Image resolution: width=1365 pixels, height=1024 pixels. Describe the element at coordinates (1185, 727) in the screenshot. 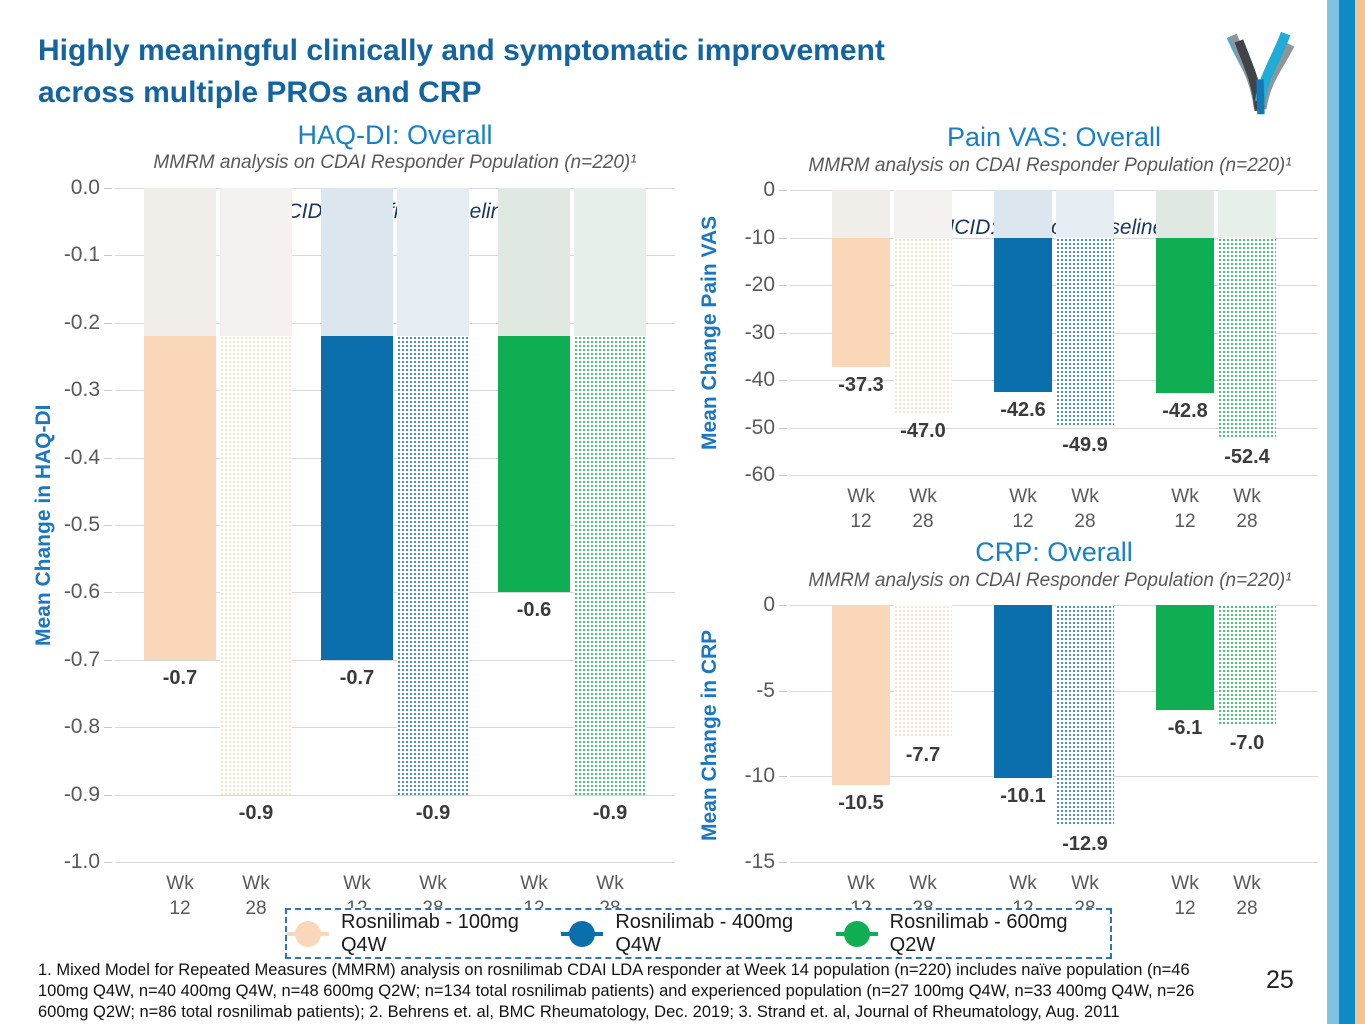

I see `bar-value-label: -6.1` at that location.